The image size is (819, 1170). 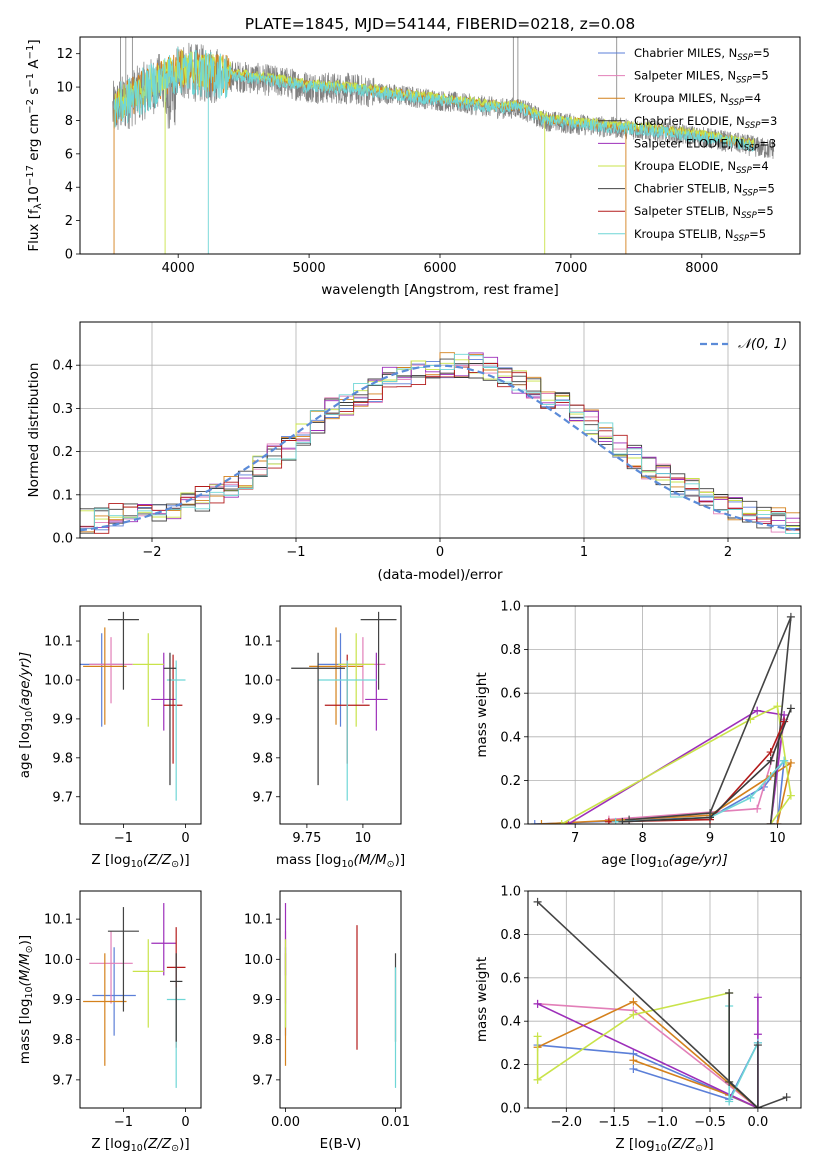 I want to click on label-part: −1, so click(x=30, y=52).